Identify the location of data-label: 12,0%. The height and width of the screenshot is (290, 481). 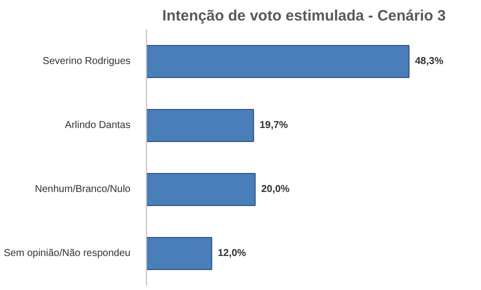
(232, 253).